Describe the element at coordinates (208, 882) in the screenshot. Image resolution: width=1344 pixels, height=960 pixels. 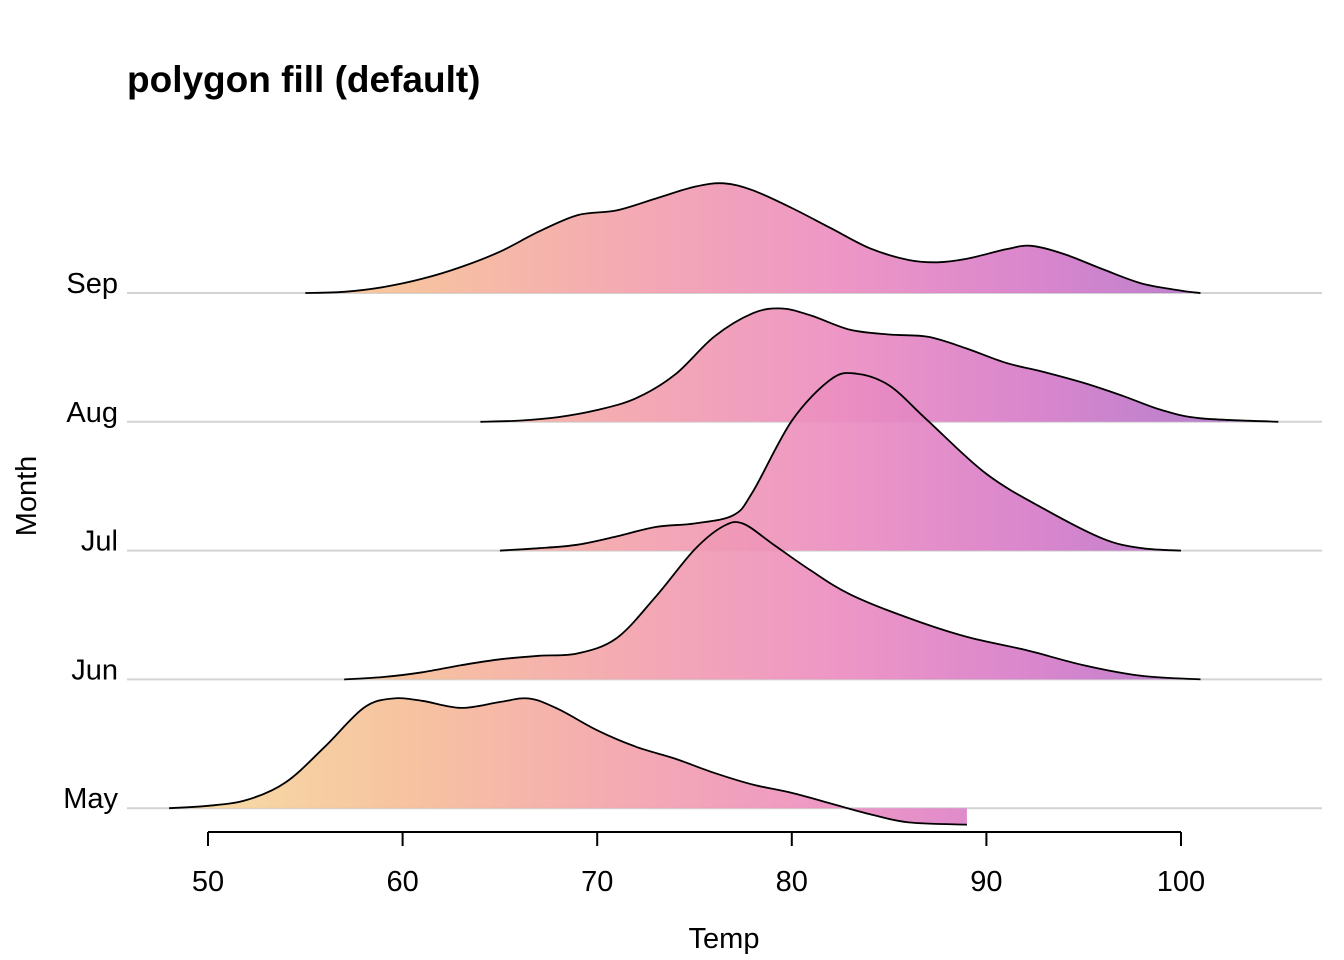
I see `x-tick-label-50: 50` at that location.